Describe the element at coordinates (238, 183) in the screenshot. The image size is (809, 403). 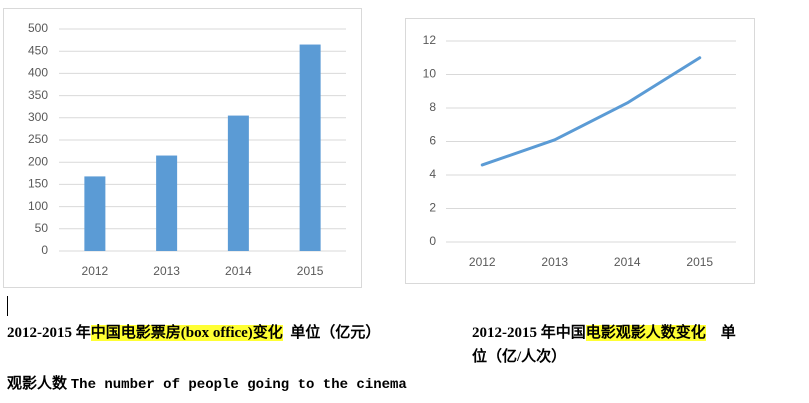
I see `bar-2014` at that location.